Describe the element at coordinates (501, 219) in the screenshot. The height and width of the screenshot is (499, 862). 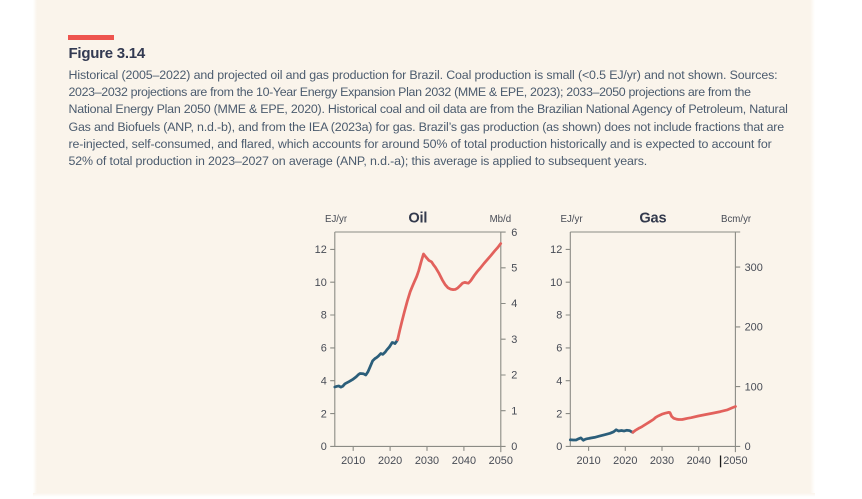
I see `svg-text: Mb/d` at that location.